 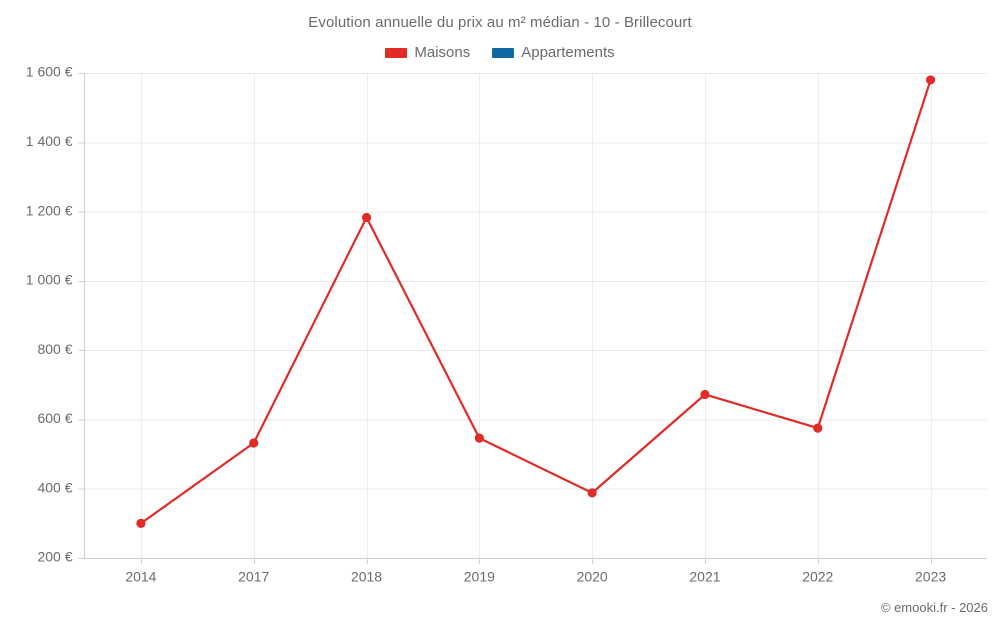 What do you see at coordinates (140, 576) in the screenshot?
I see `x-axis-tick-label: 2014` at bounding box center [140, 576].